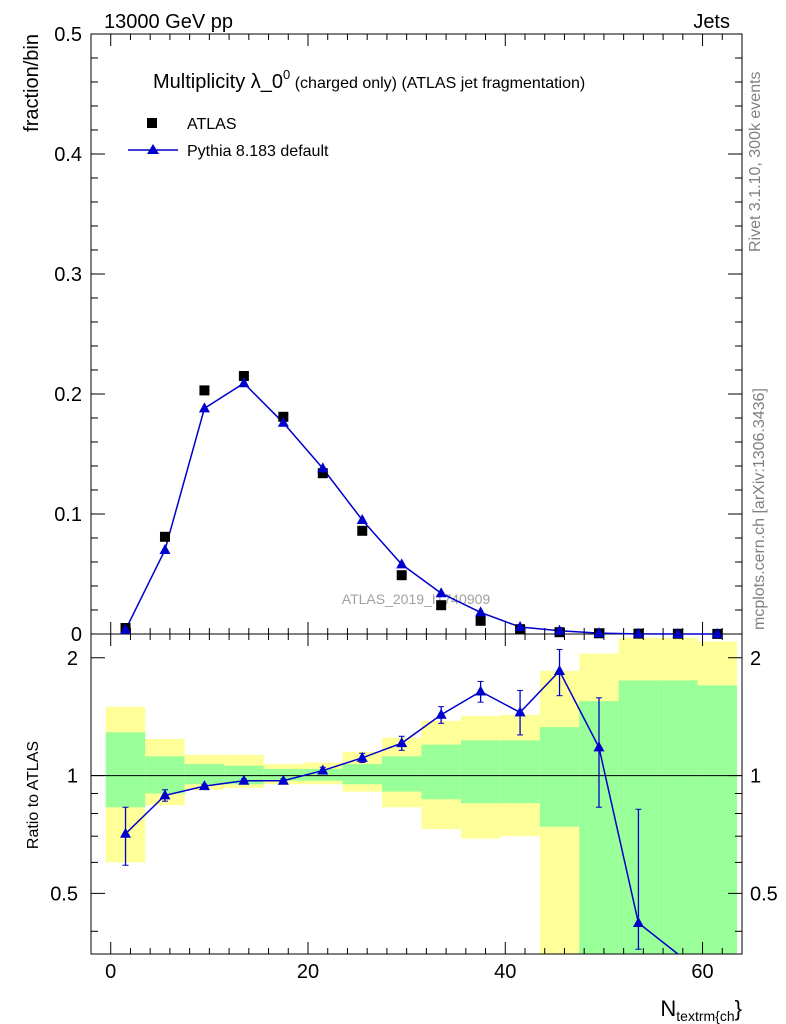 This screenshot has height=1024, width=786. Describe the element at coordinates (286, 74) in the screenshot. I see `chart-title-sup: 0` at that location.